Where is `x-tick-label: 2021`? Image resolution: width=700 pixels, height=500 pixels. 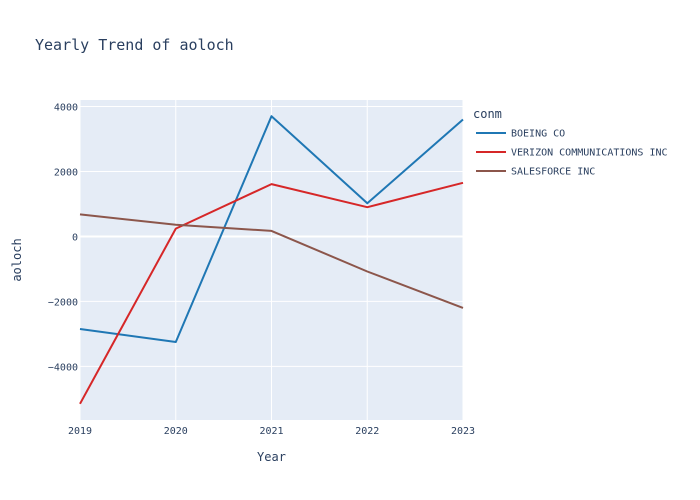
x-tick-label: 2021 is located at coordinates (271, 431).